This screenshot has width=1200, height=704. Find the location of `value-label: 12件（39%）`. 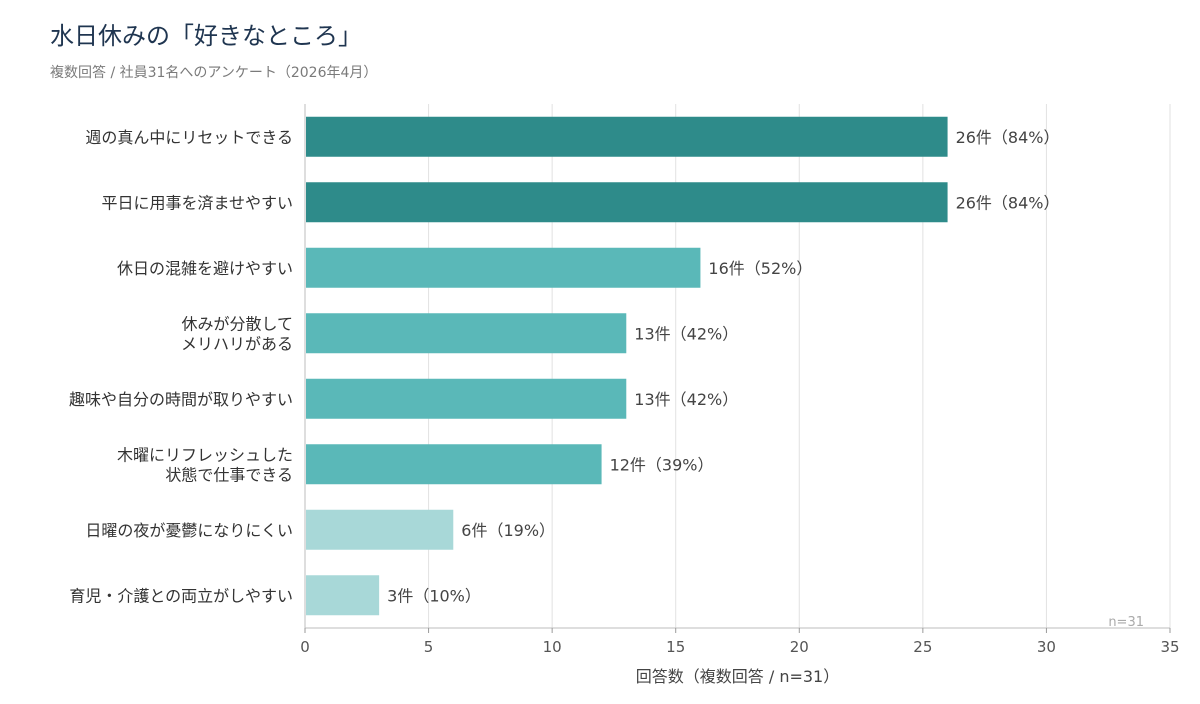

value-label: 12件（39%） is located at coordinates (662, 464).